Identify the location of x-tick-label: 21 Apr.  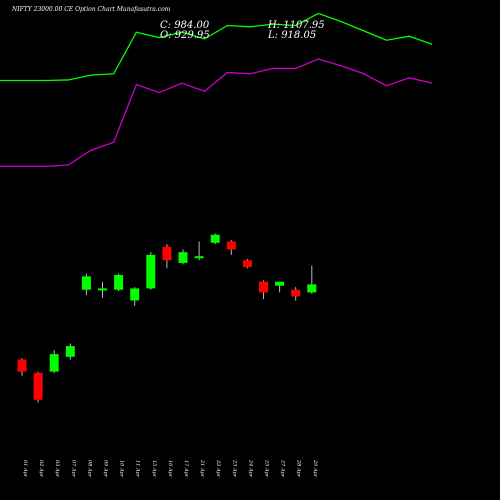
(202, 468).